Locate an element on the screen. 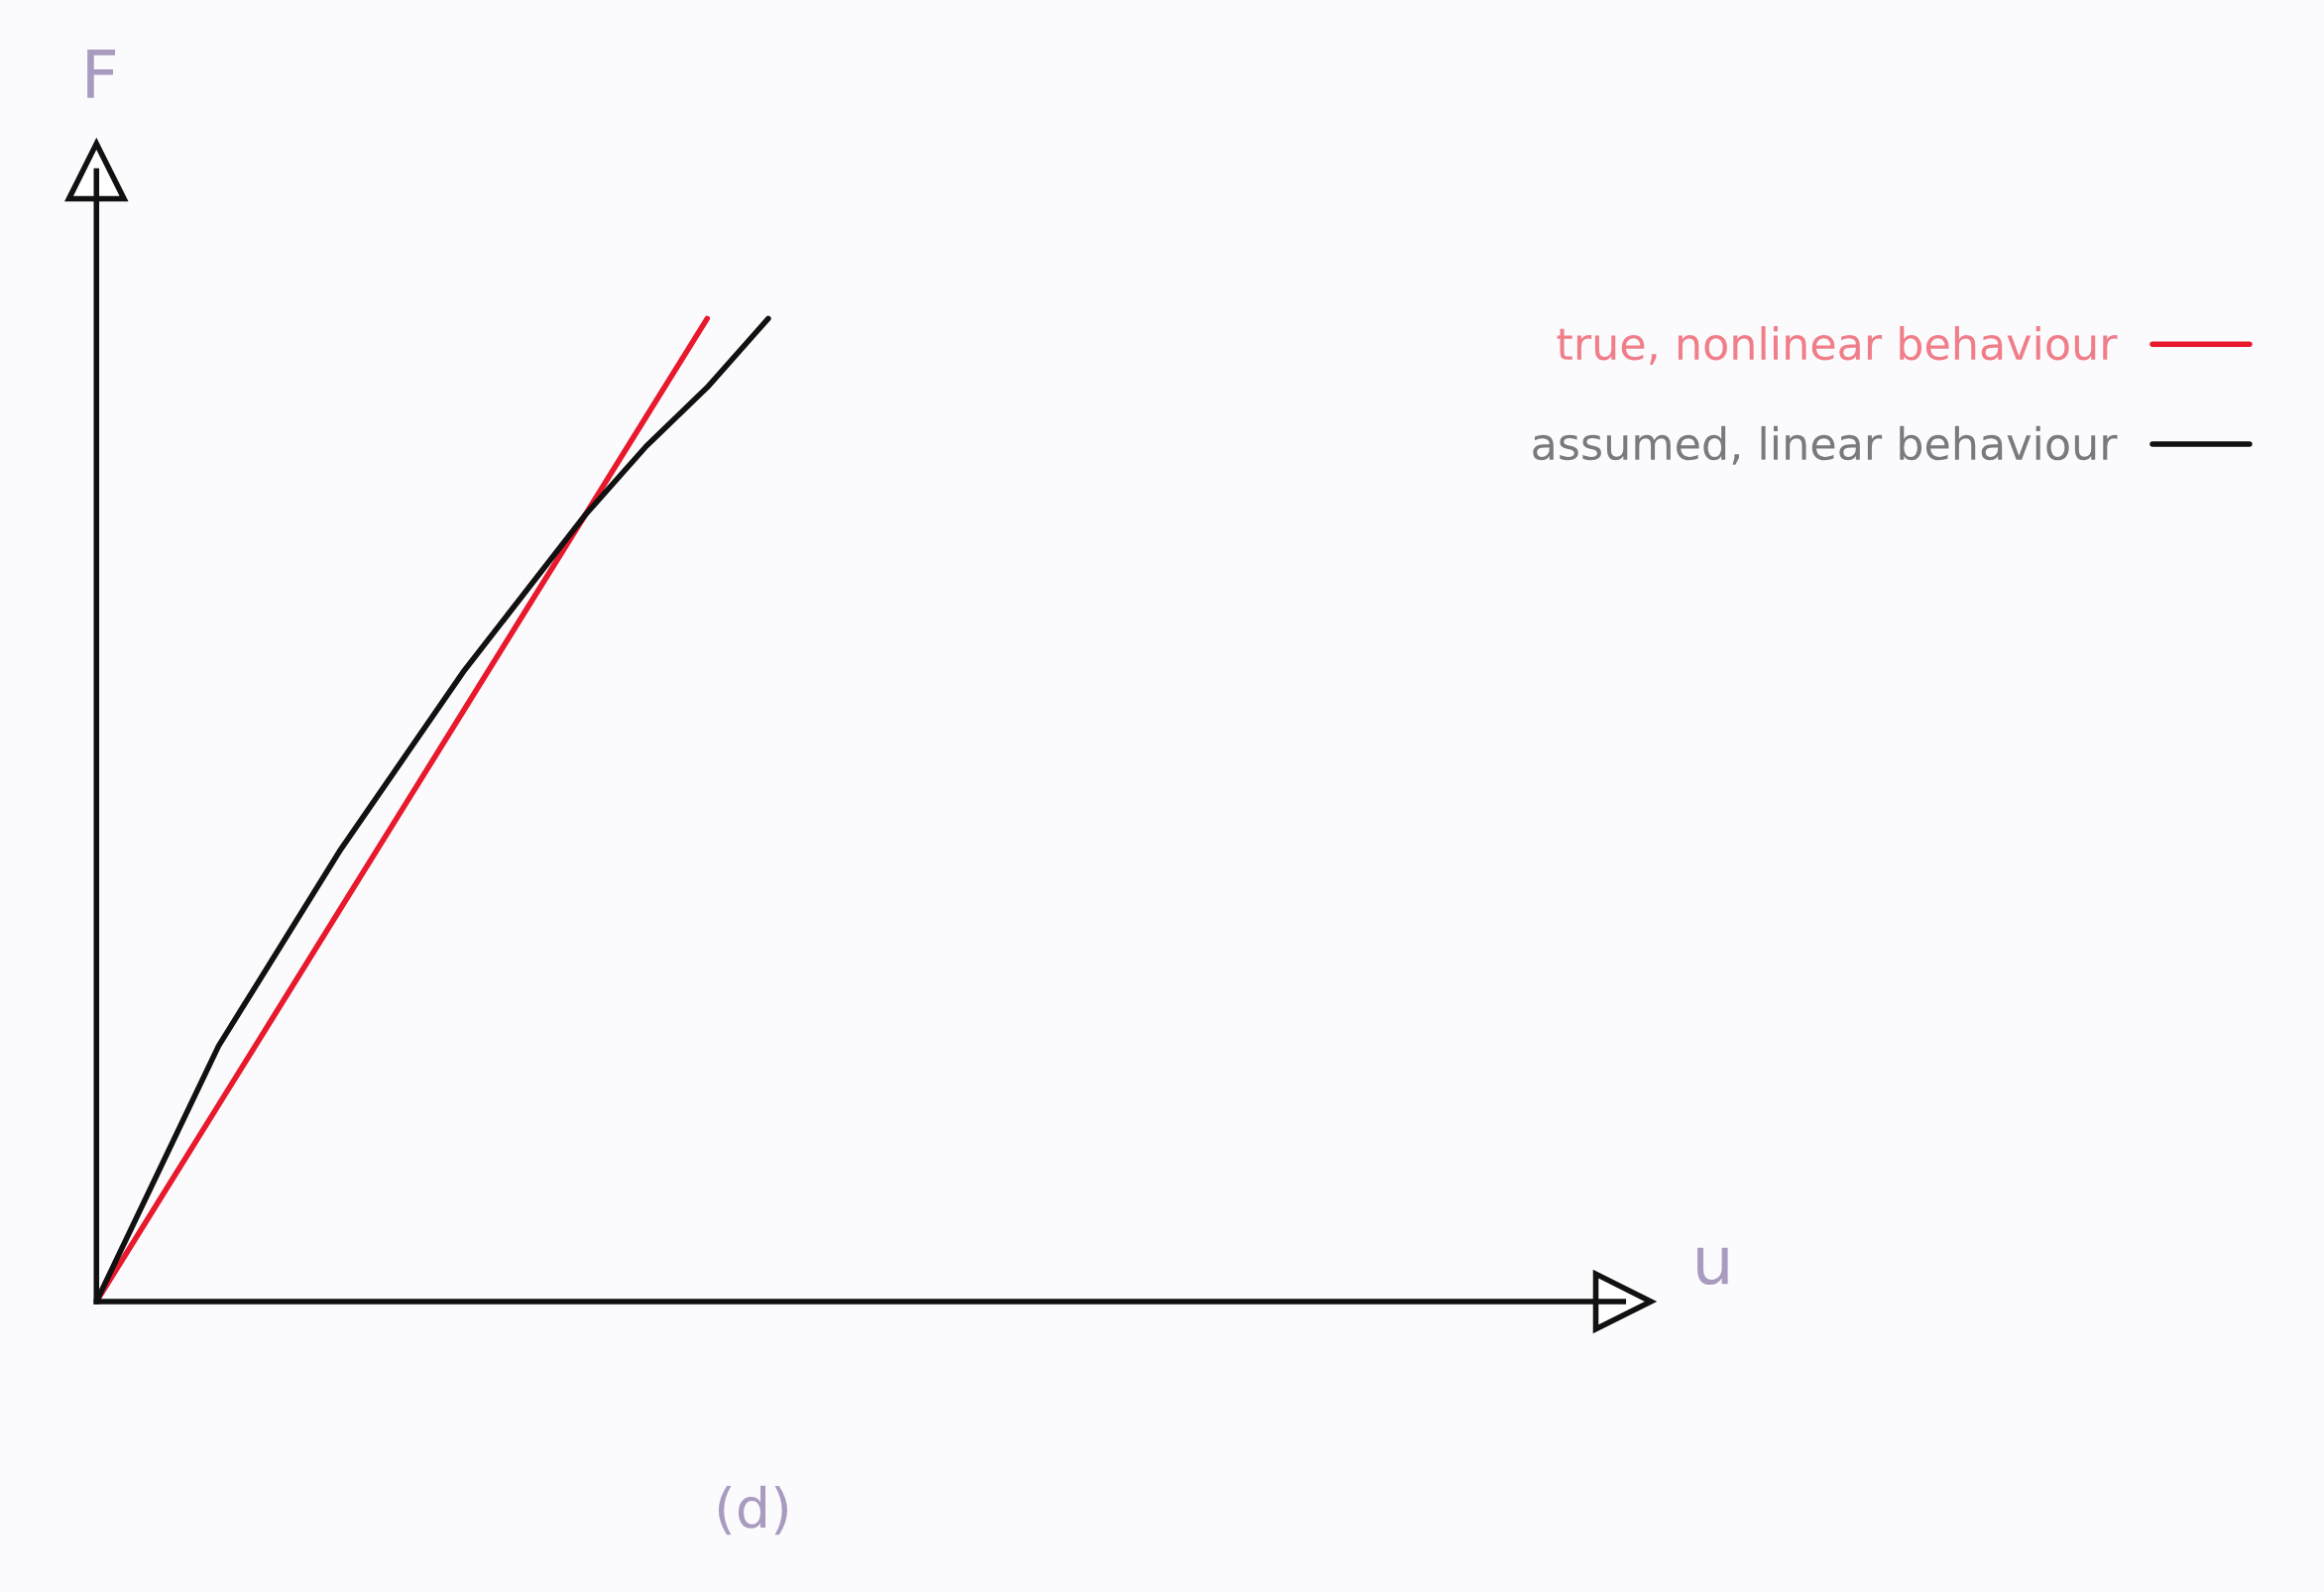 This screenshot has width=2324, height=1592. y-axis-title: F is located at coordinates (101, 74).